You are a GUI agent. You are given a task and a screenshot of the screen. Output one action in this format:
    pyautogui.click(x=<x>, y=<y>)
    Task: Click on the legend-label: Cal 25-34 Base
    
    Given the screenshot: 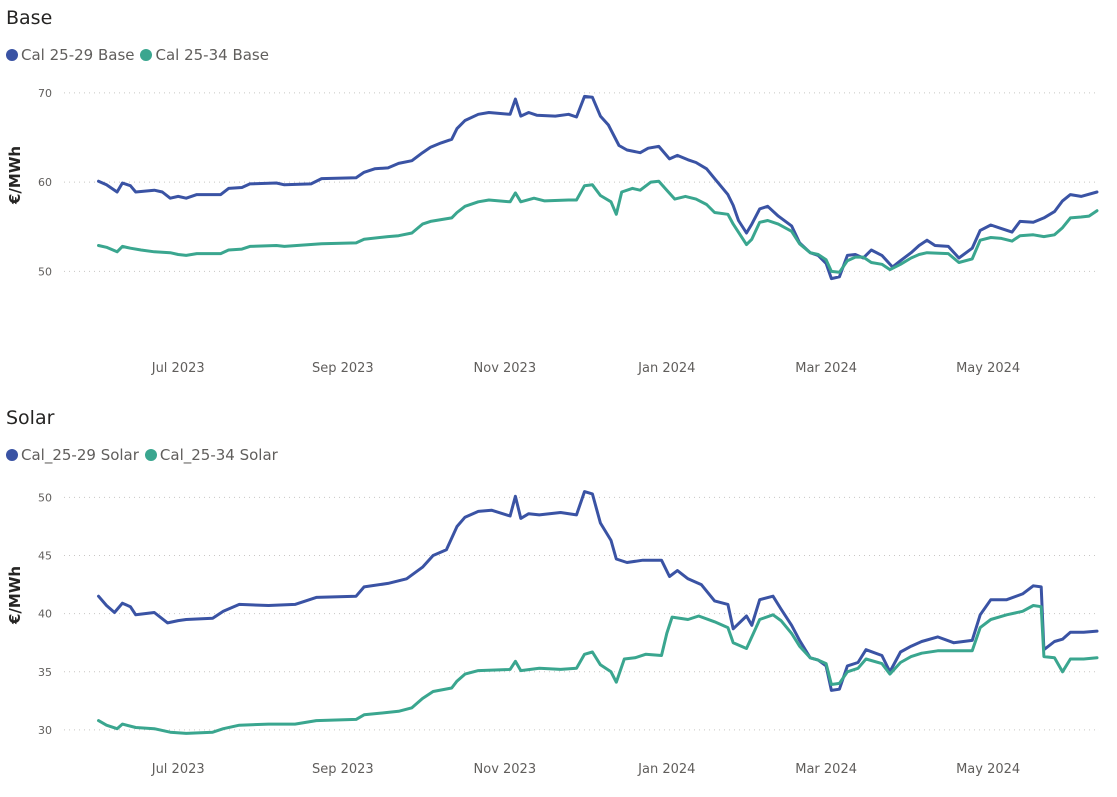 What is the action you would take?
    pyautogui.click(x=212, y=55)
    